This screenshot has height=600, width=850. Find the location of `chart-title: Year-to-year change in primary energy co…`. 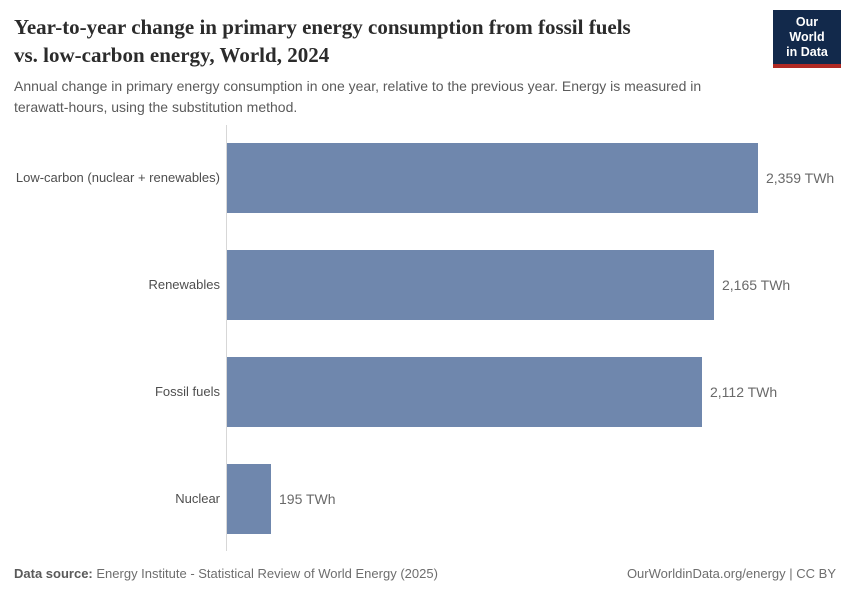

chart-title: Year-to-year change in primary energy co… is located at coordinates (322, 41).